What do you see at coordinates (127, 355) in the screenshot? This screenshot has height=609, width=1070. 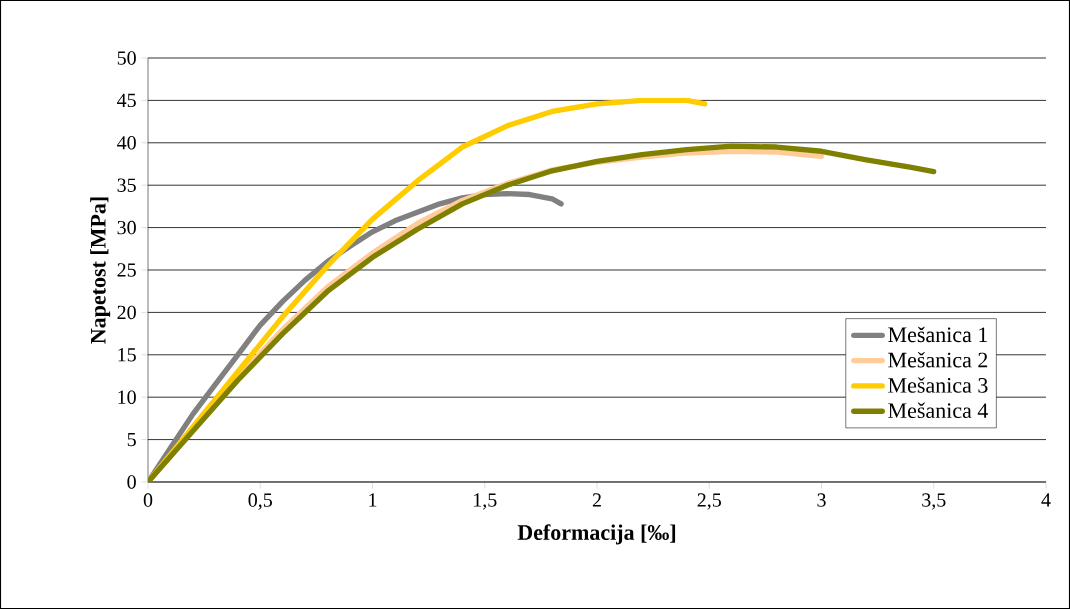 I see `y-tick-label: 15` at bounding box center [127, 355].